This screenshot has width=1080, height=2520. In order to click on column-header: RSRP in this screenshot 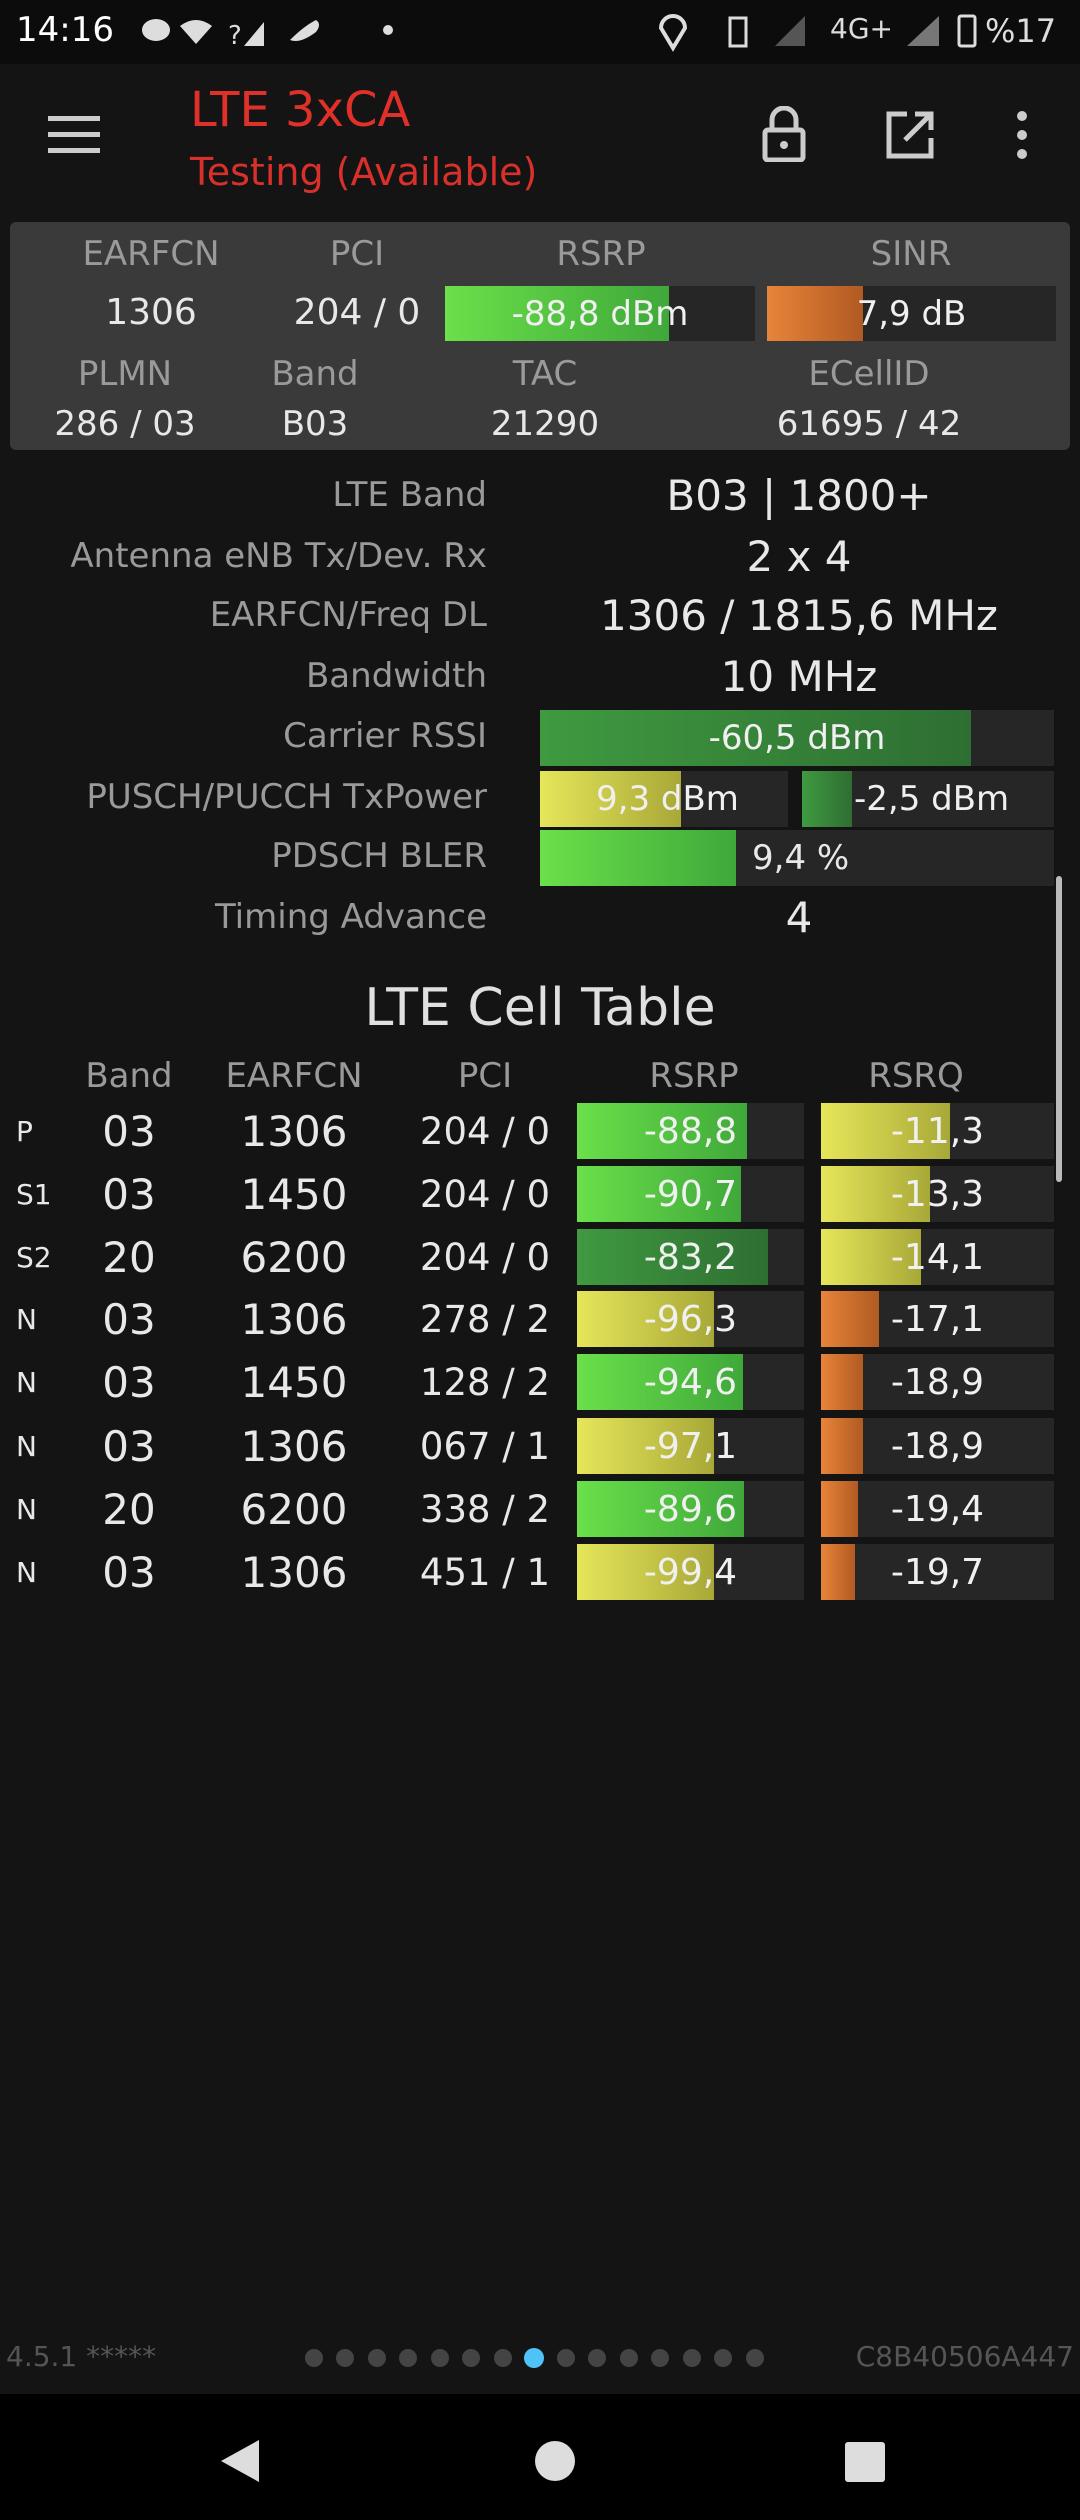, I will do `click(694, 1076)`.